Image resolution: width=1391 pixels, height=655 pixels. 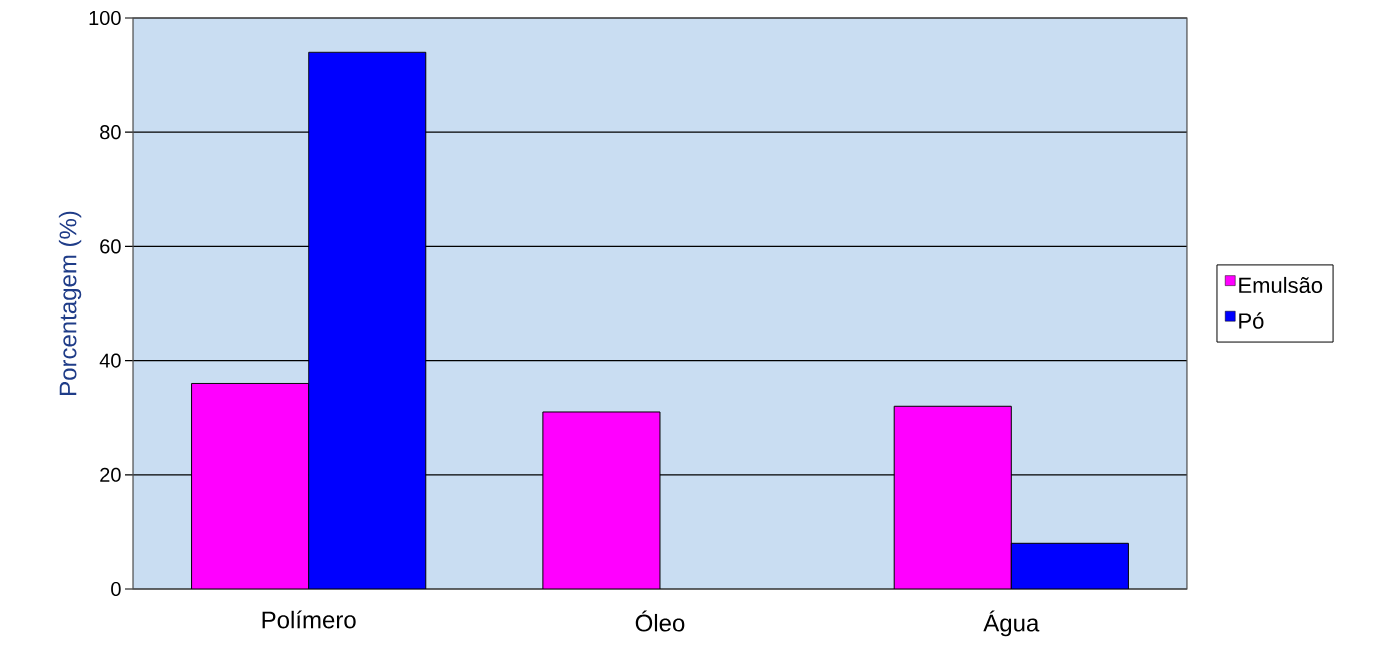 What do you see at coordinates (1251, 320) in the screenshot?
I see `legend-label: Pó` at bounding box center [1251, 320].